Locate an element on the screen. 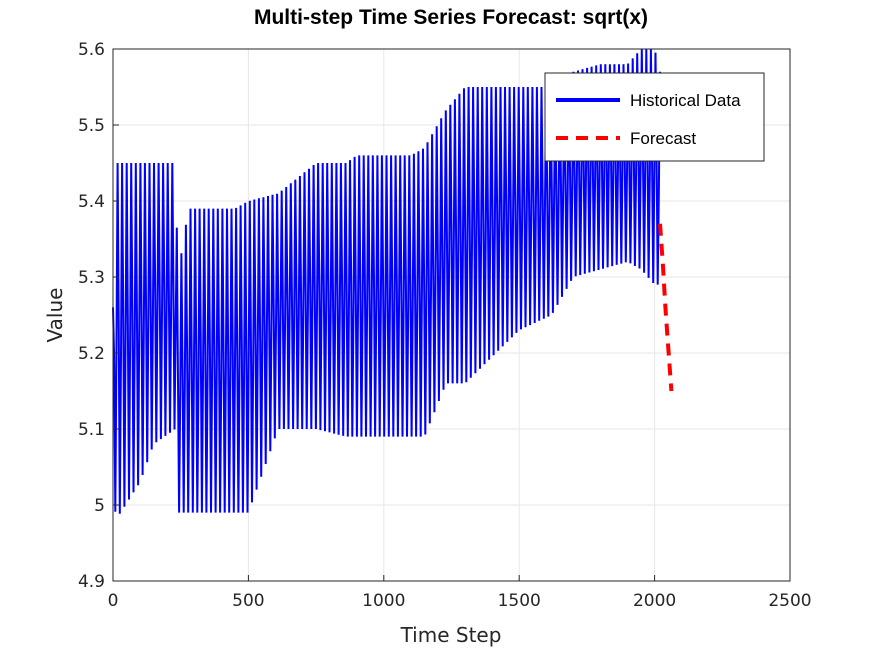 The height and width of the screenshot is (654, 872). legend-label-forecast: Forecast is located at coordinates (663, 138).